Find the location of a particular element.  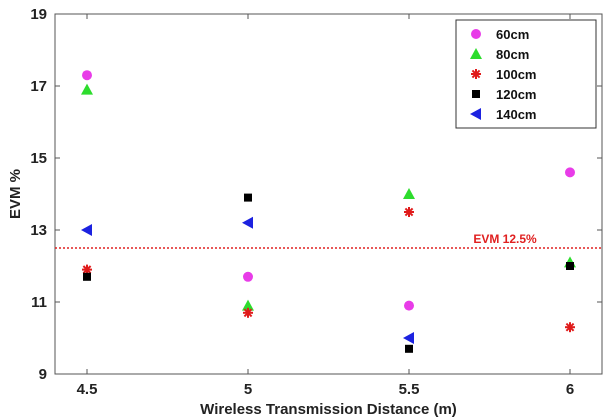

evm-reference-label: EVM 12.5% is located at coordinates (505, 239).